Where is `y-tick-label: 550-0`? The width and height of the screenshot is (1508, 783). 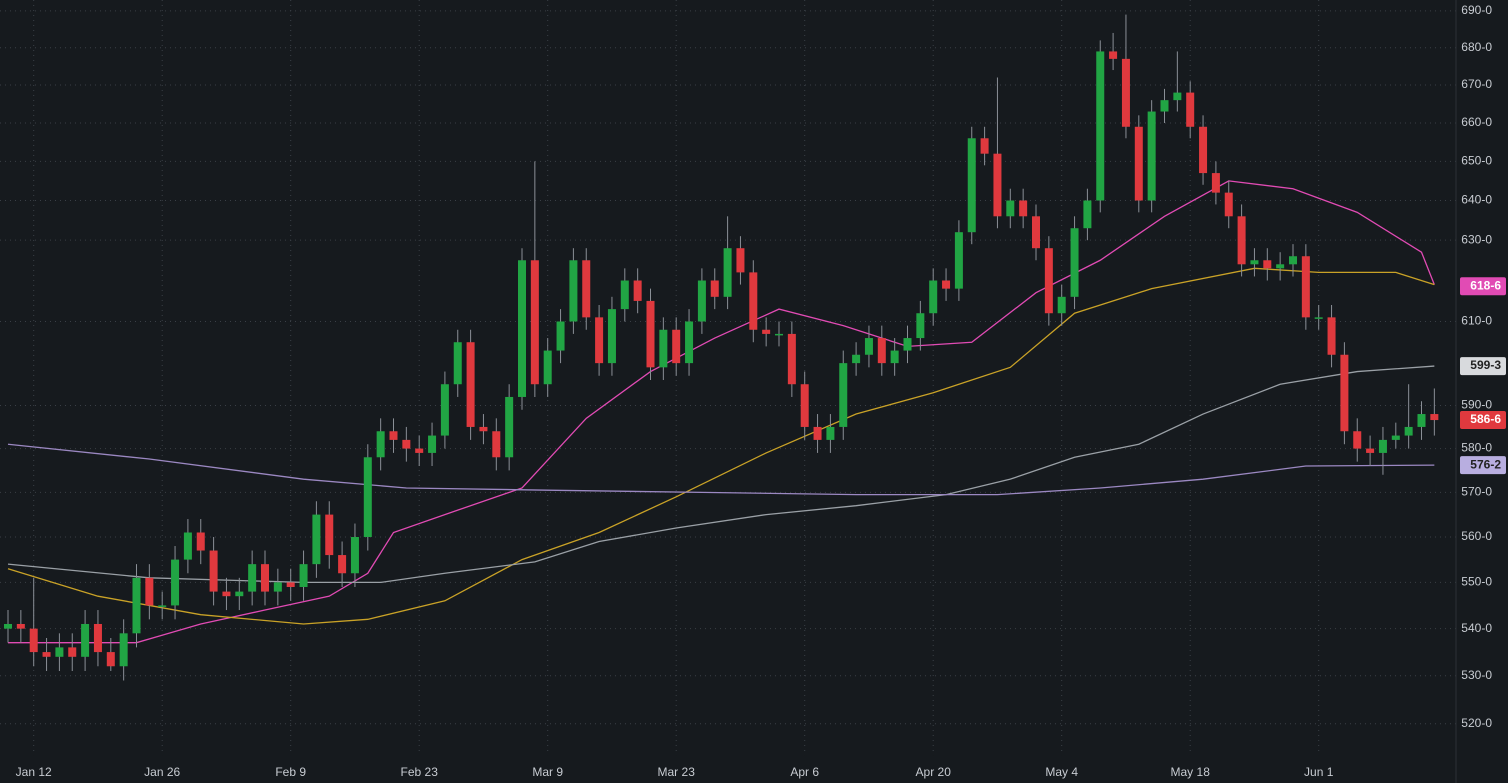
y-tick-label: 550-0 is located at coordinates (1476, 582).